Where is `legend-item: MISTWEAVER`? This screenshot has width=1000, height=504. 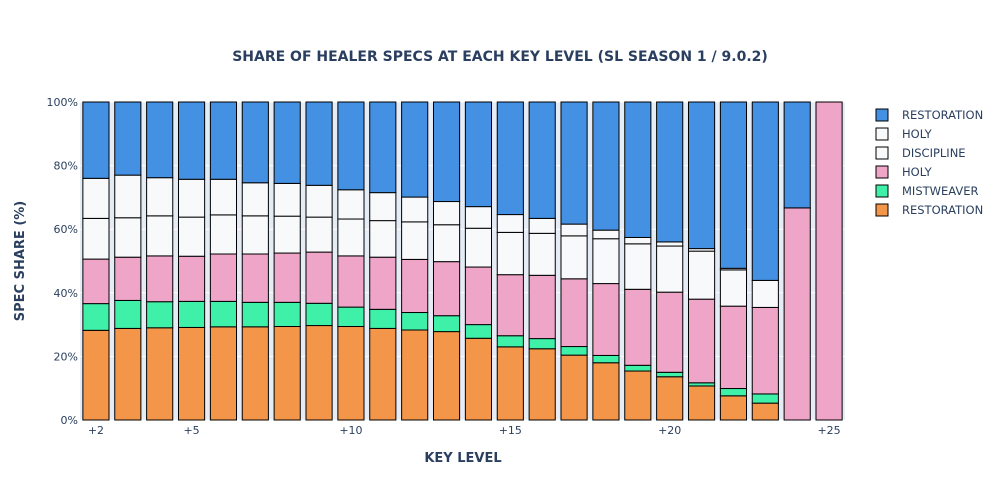 legend-item: MISTWEAVER is located at coordinates (927, 191).